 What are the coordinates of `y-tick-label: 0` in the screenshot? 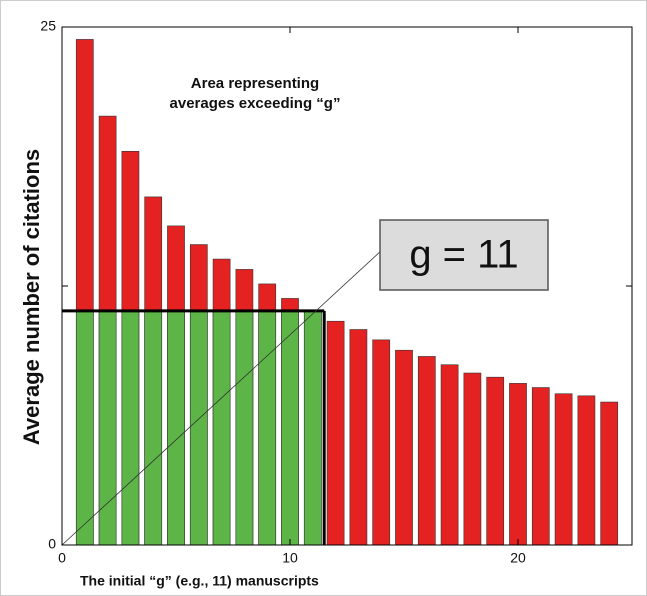 It's located at (52, 544).